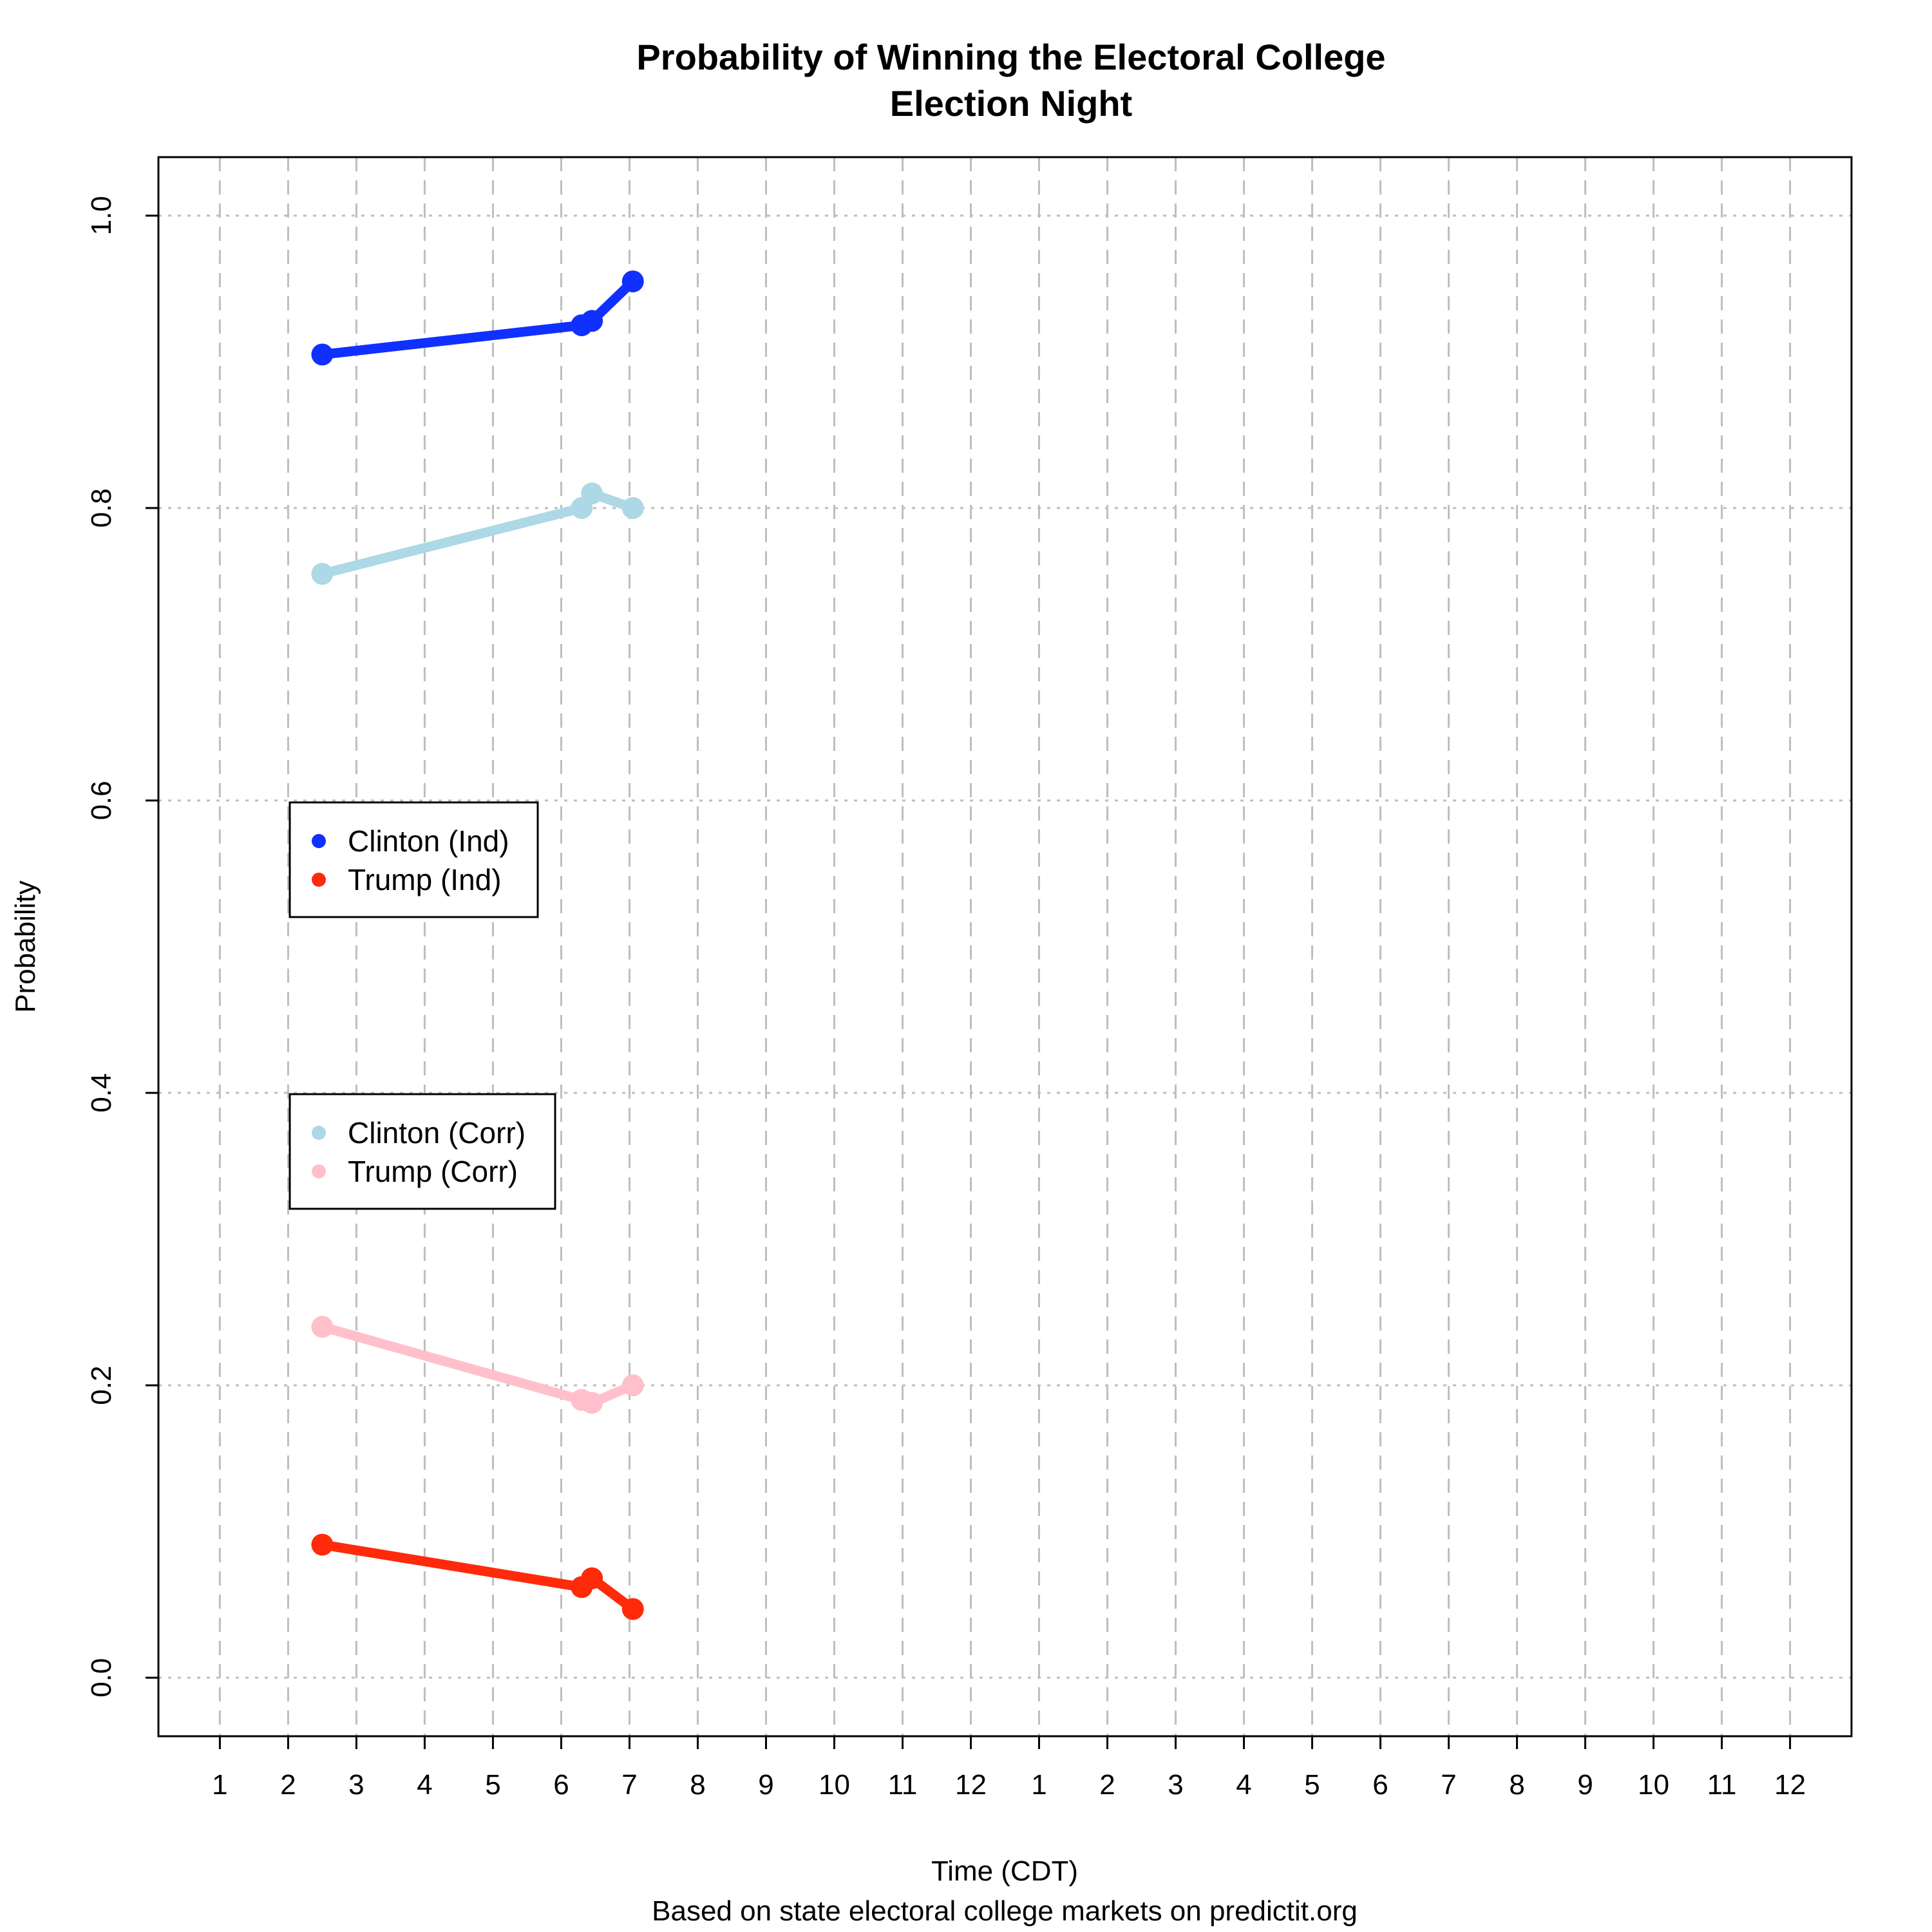 The height and width of the screenshot is (1932, 1932). Describe the element at coordinates (425, 879) in the screenshot. I see `legend-label: Trump (Ind)` at that location.